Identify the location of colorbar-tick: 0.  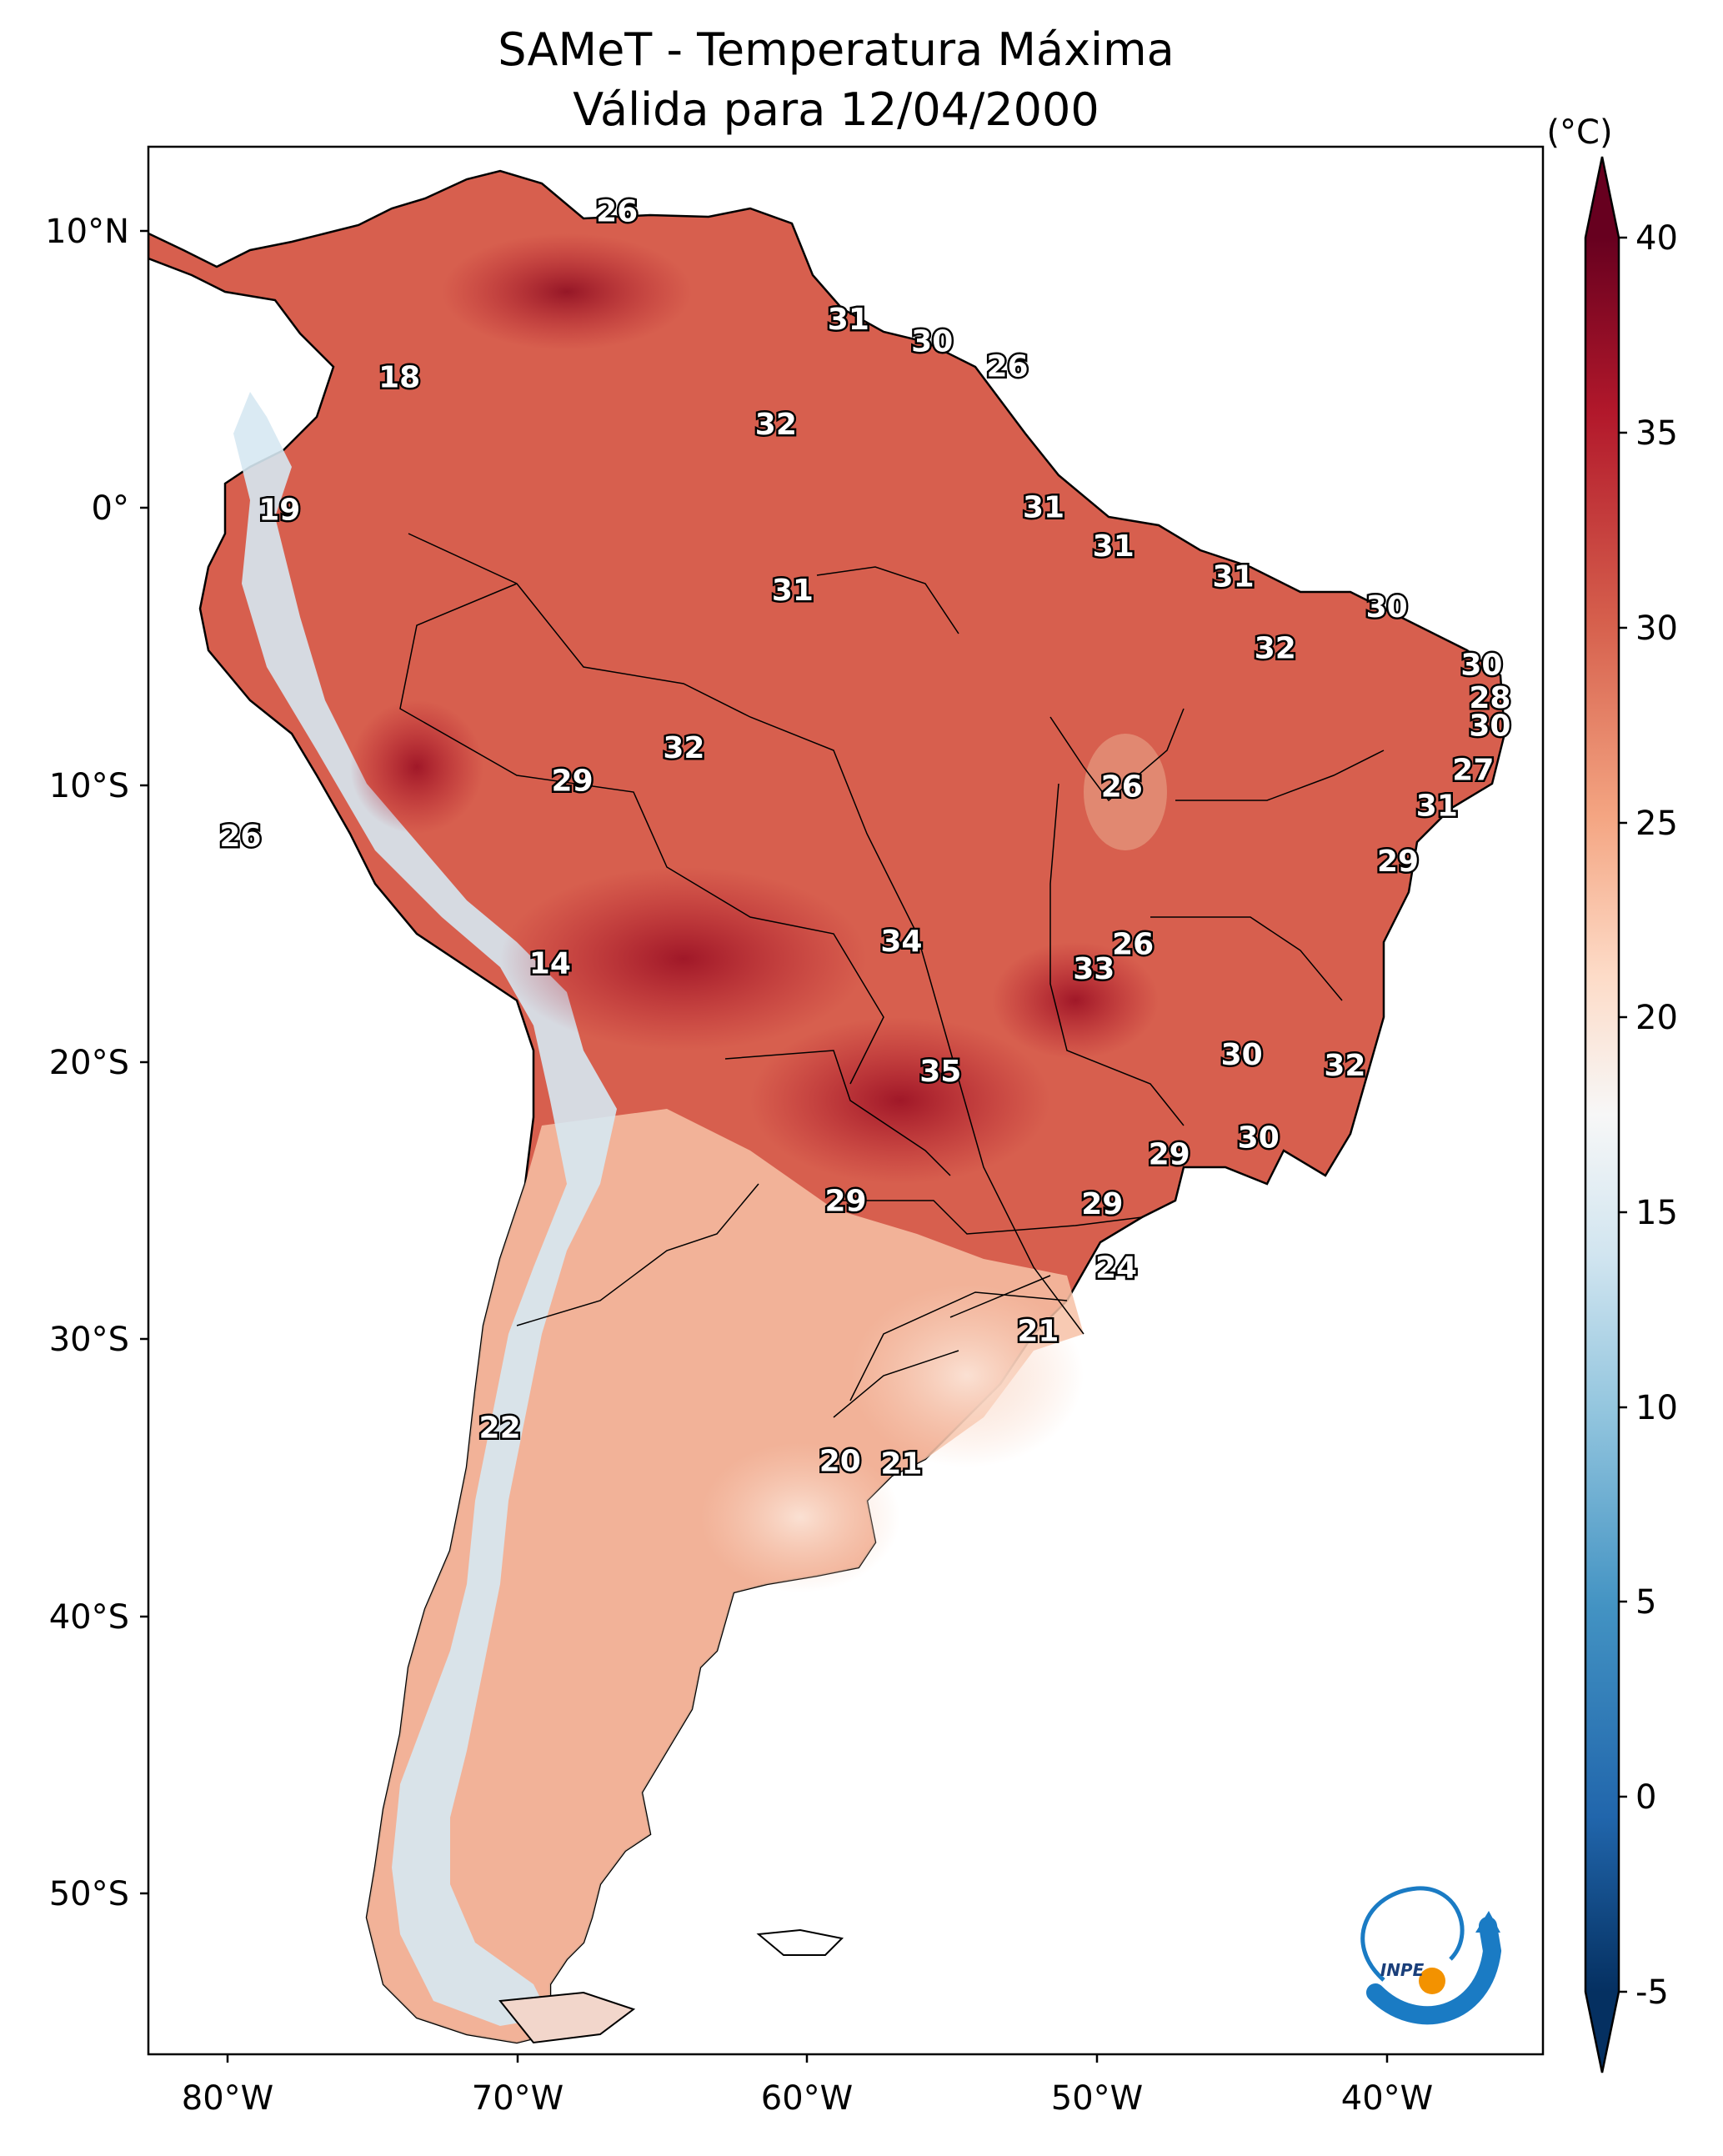
(1645, 1798).